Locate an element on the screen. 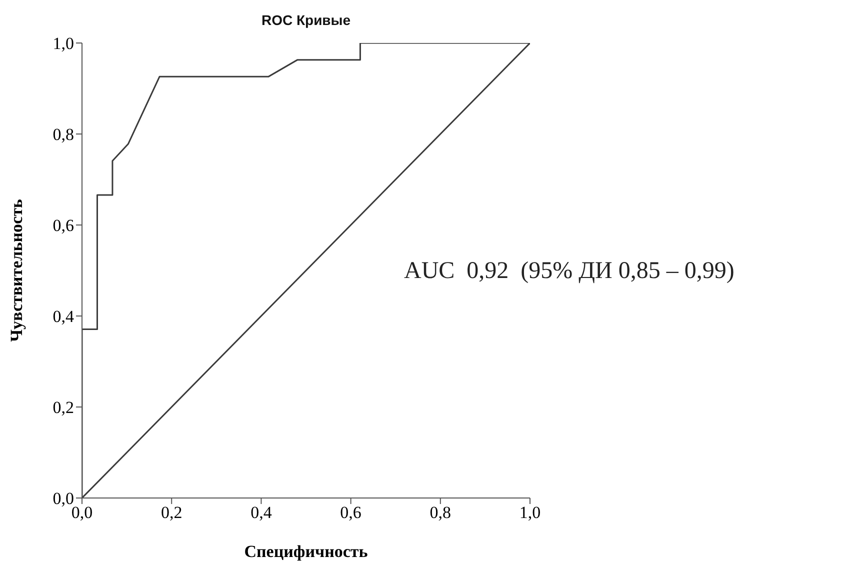 The width and height of the screenshot is (846, 567). y-tick-label: 0,2 is located at coordinates (63, 408).